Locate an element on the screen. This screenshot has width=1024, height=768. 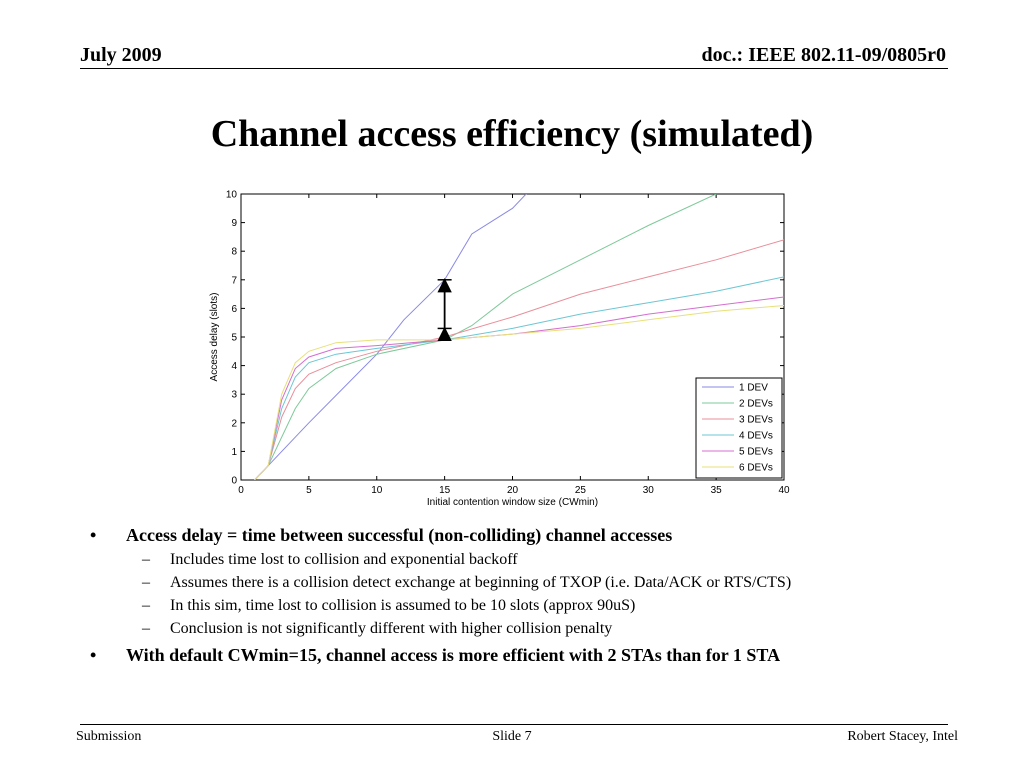
footer-rule is located at coordinates (514, 724).